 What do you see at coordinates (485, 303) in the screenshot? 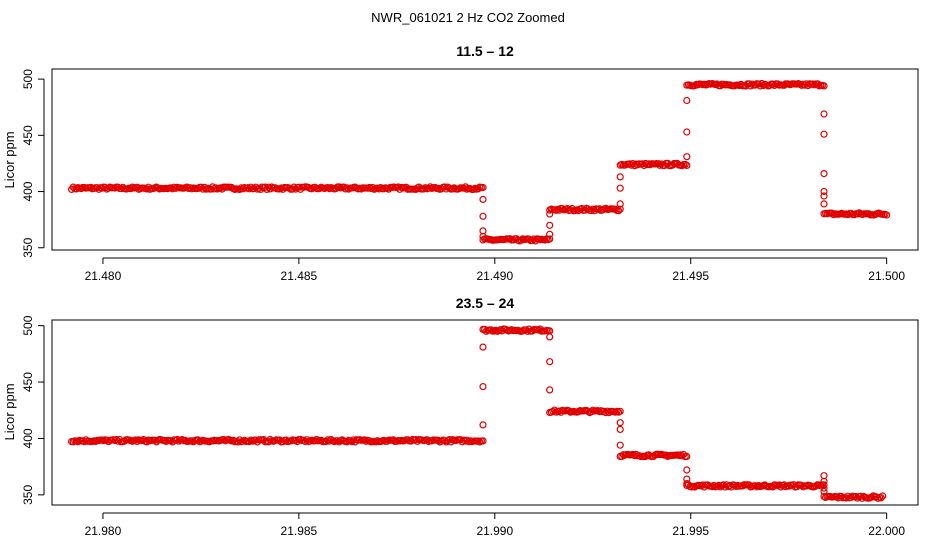
I see `panel-title: 23.5 – 24` at bounding box center [485, 303].